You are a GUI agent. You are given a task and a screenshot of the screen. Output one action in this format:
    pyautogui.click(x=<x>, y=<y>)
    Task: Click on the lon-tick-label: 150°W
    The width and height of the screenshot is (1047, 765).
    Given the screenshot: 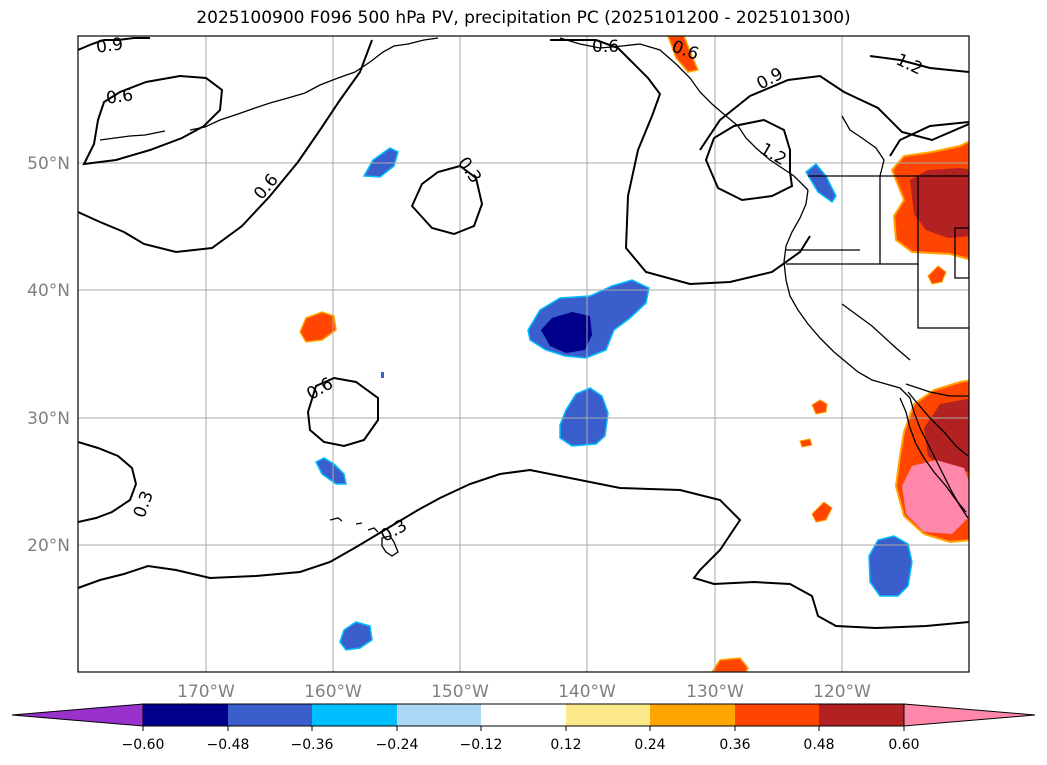 What is the action you would take?
    pyautogui.click(x=460, y=692)
    